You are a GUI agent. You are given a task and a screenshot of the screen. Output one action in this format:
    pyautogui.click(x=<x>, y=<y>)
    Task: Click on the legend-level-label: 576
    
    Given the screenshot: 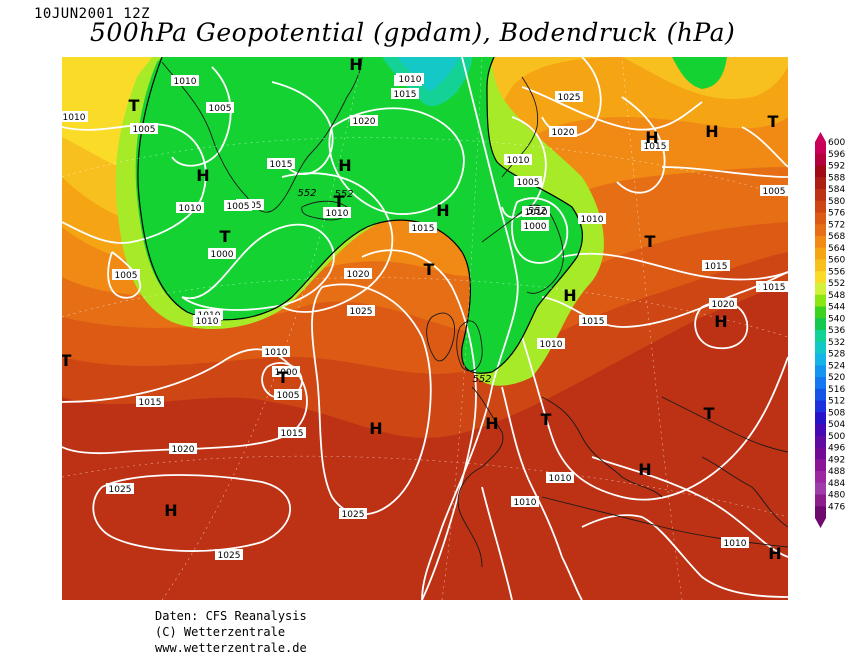 What is the action you would take?
    pyautogui.click(x=836, y=214)
    